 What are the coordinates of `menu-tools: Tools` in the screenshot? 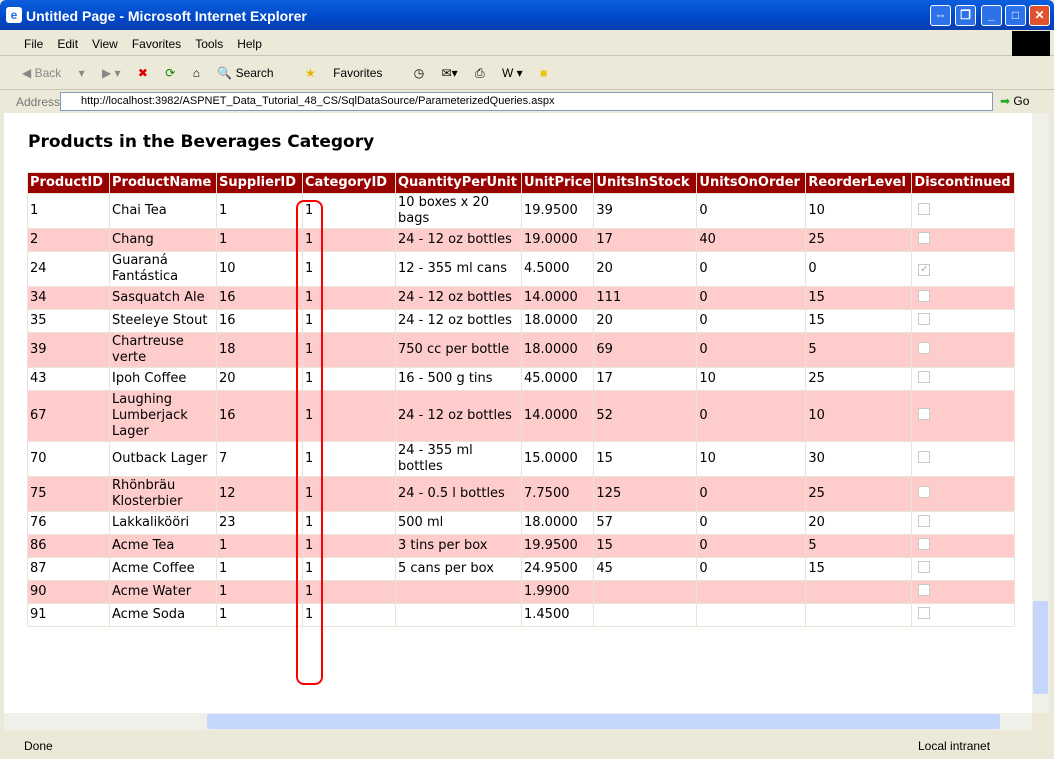 It's located at (209, 44).